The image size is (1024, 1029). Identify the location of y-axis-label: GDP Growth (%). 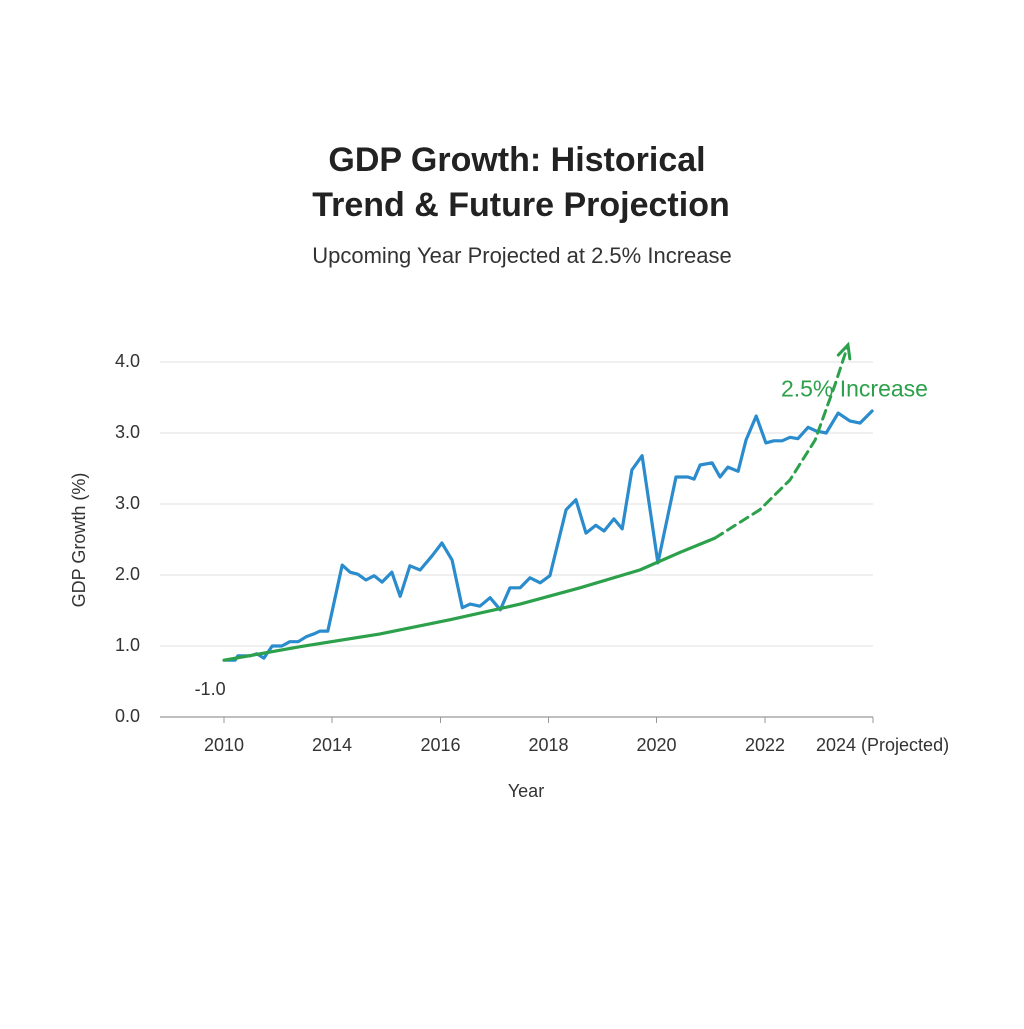
(79, 540).